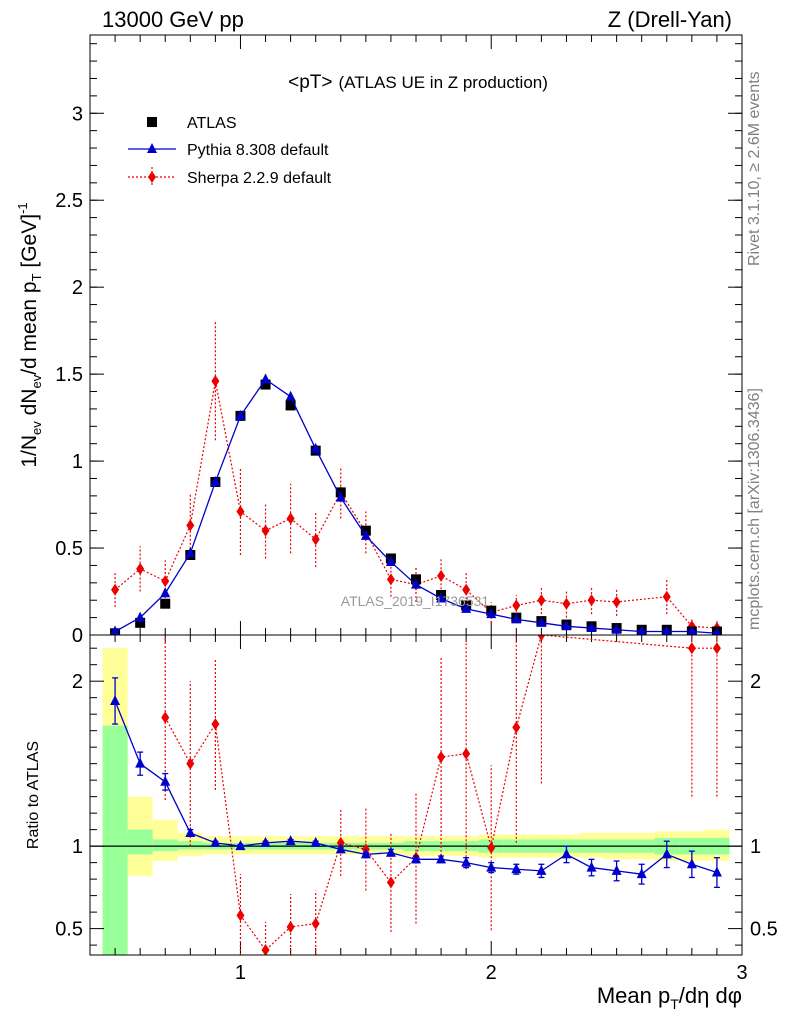  What do you see at coordinates (69, 201) in the screenshot?
I see `main-y-tick-label: 2.5` at bounding box center [69, 201].